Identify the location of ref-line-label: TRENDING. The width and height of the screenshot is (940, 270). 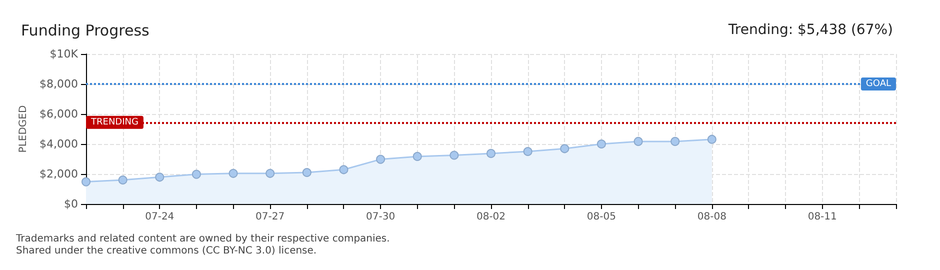
(114, 122).